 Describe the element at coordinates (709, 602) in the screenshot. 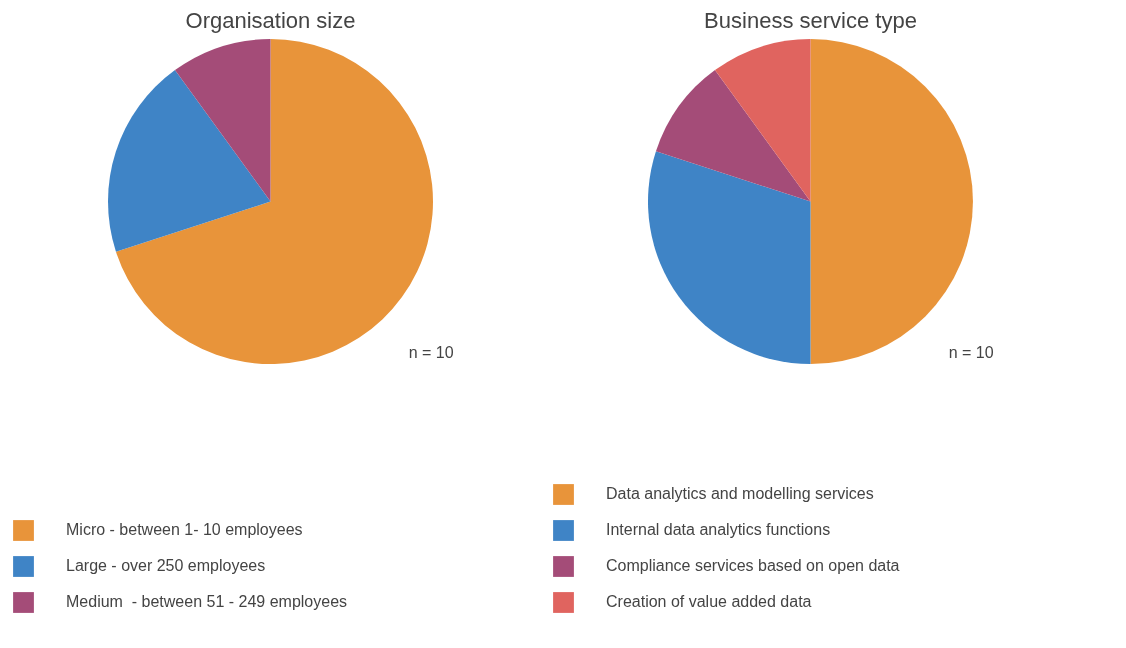

I see `legend-label: Creation of value added data` at that location.